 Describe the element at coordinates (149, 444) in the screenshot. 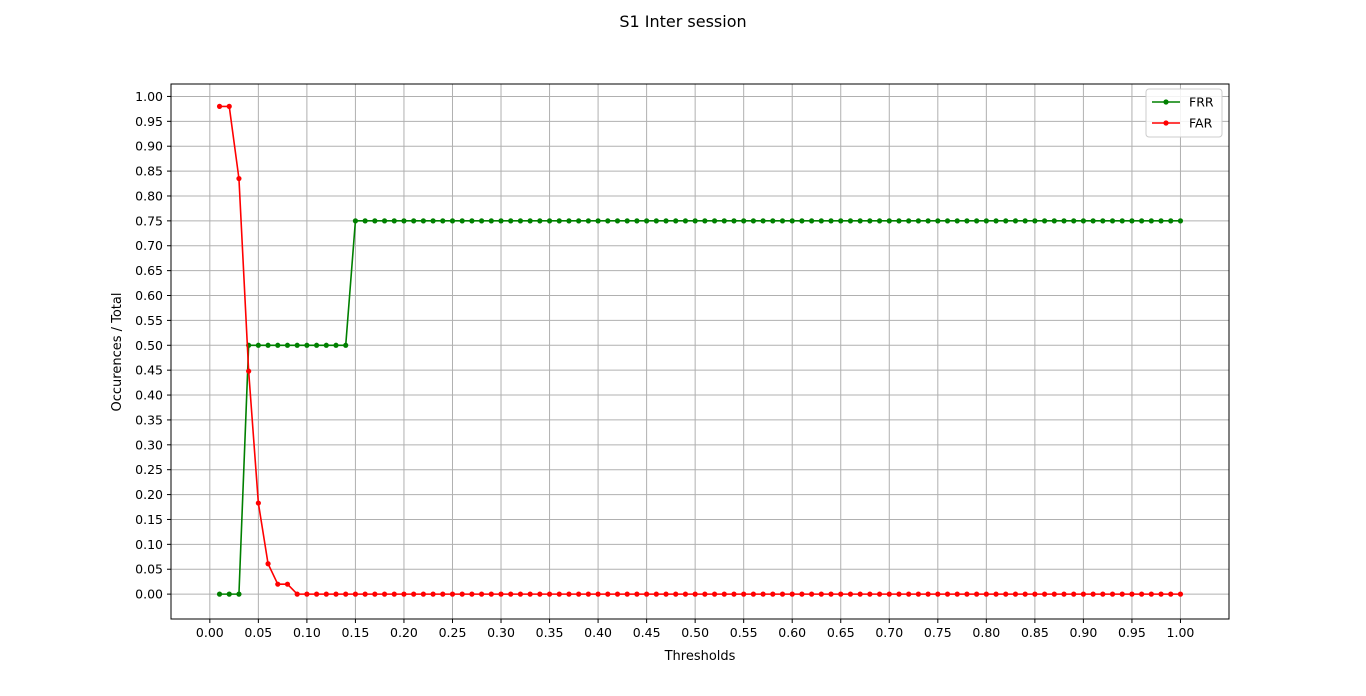

I see `y-tick-label: 0.30` at that location.